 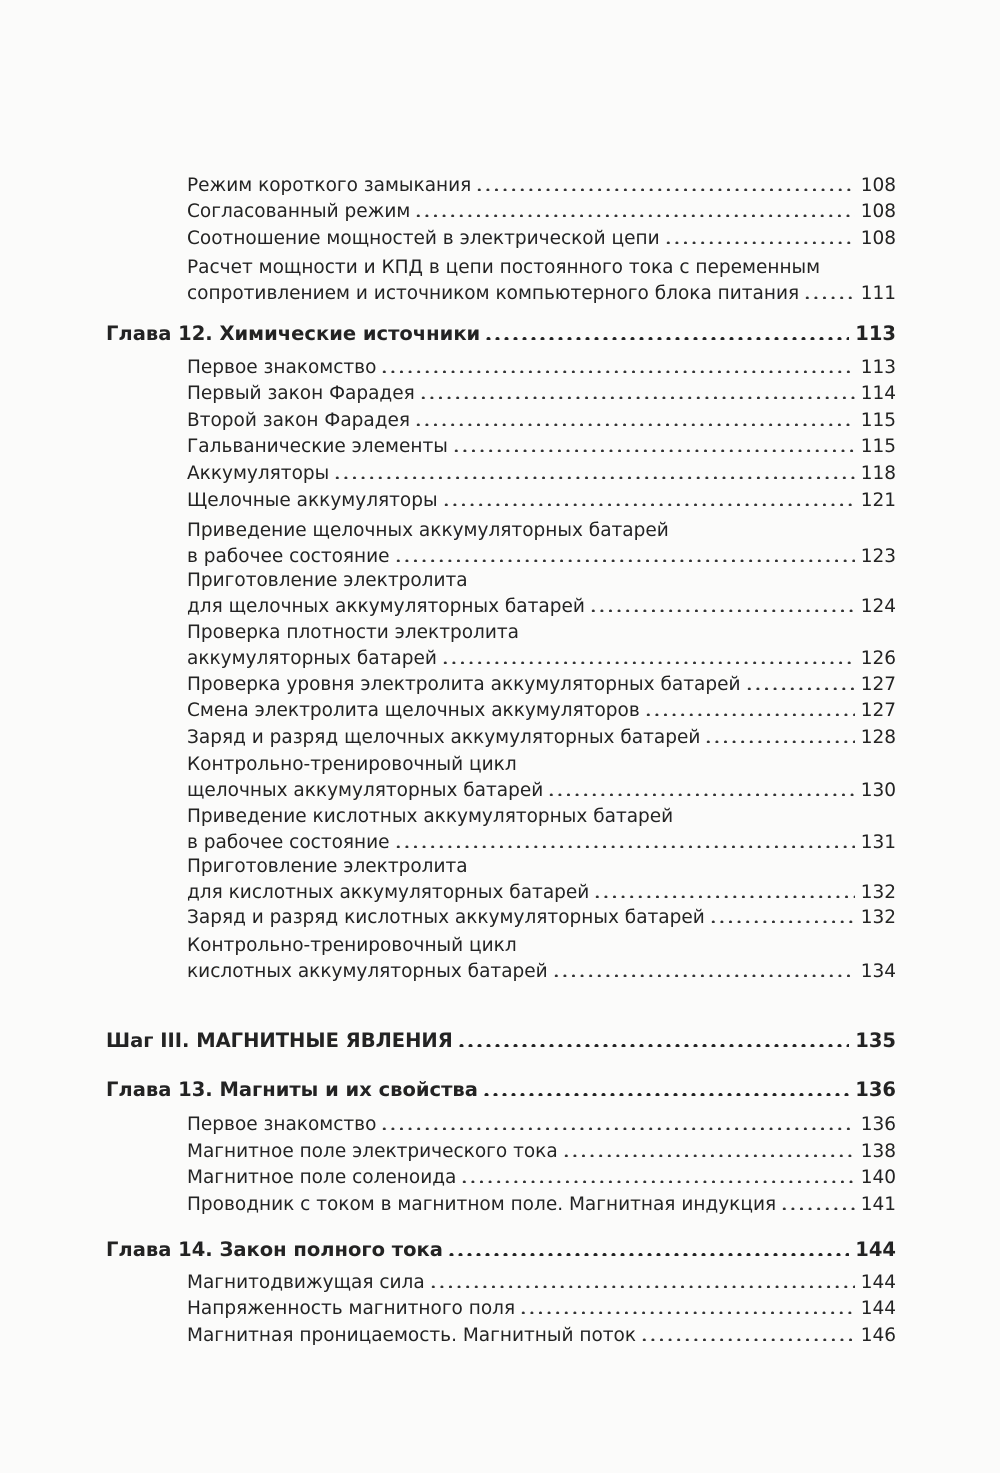 What do you see at coordinates (386, 606) in the screenshot?
I see `toc-entry-title: для щелочных аккумуляторных батарей` at bounding box center [386, 606].